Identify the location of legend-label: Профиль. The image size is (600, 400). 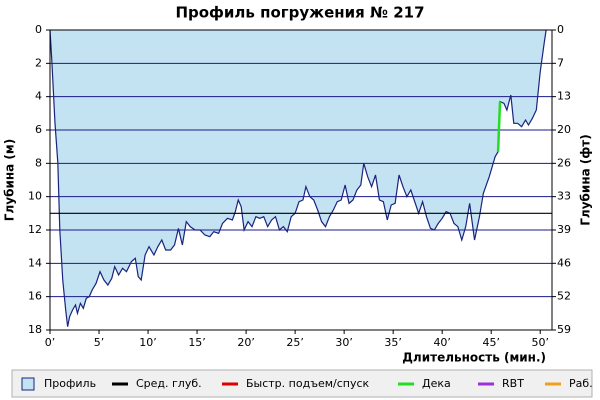
(70, 383).